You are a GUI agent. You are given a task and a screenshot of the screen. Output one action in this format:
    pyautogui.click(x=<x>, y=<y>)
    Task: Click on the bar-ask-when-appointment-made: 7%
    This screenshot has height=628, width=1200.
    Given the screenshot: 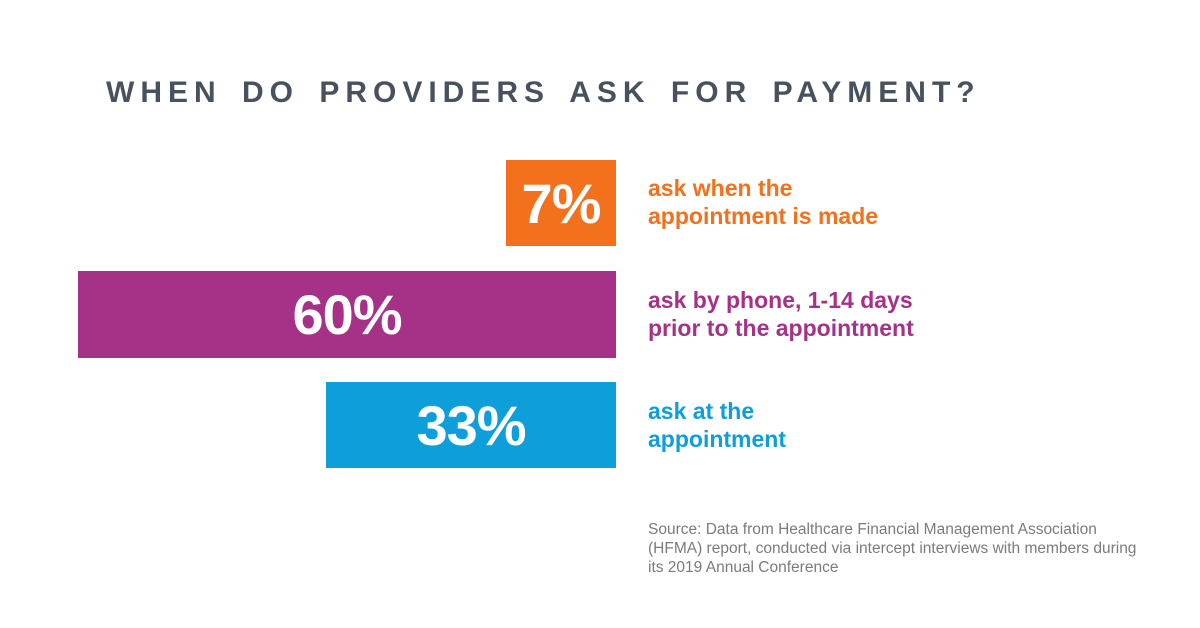 What is the action you would take?
    pyautogui.click(x=561, y=203)
    